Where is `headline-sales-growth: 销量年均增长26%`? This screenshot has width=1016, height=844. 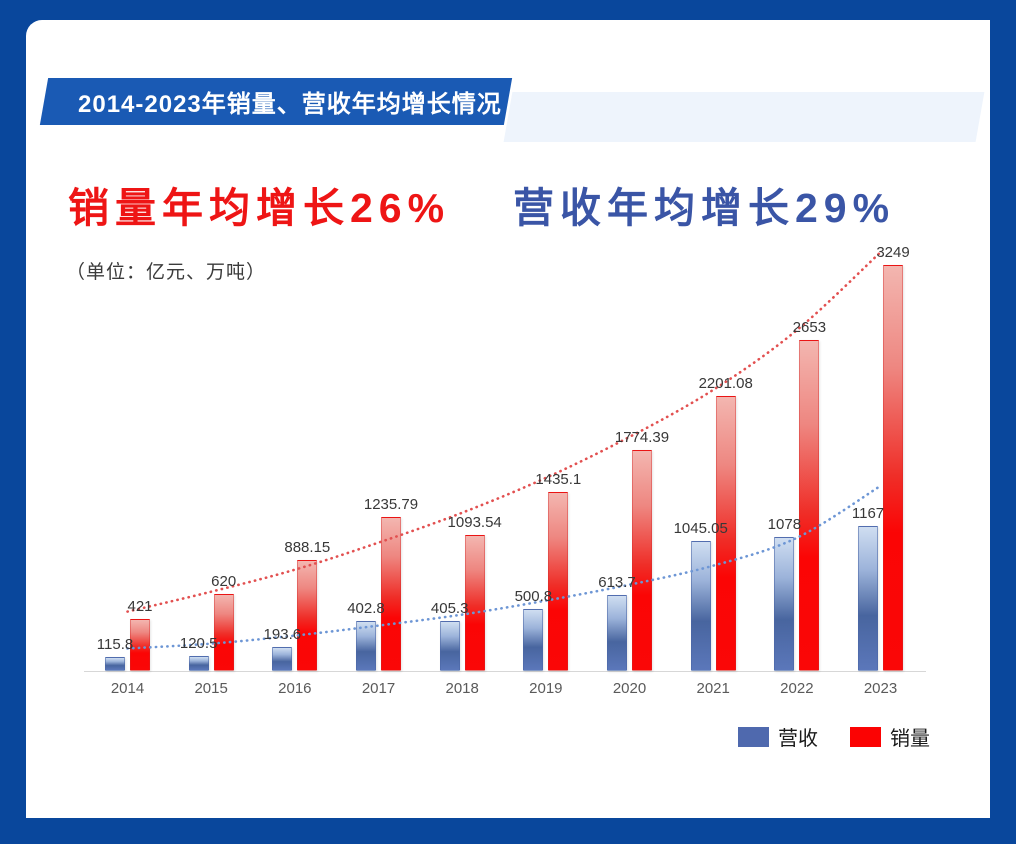 headline-sales-growth: 销量年均增长26% is located at coordinates (259, 208).